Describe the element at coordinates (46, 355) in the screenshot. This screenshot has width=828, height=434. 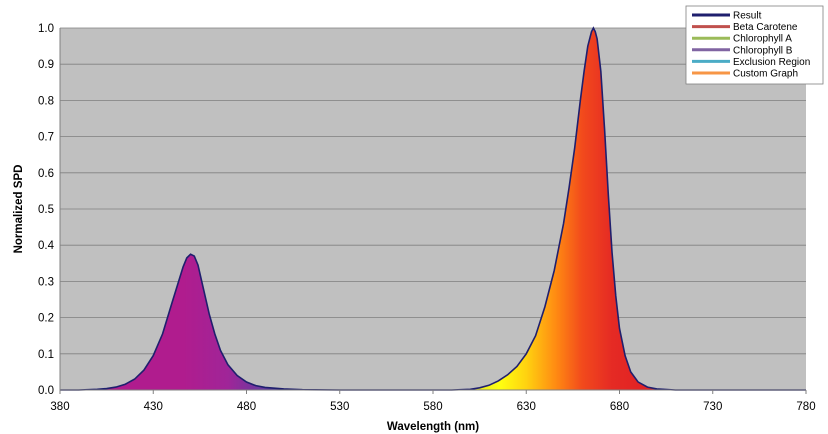
I see `y-tick-label: 0.1` at that location.